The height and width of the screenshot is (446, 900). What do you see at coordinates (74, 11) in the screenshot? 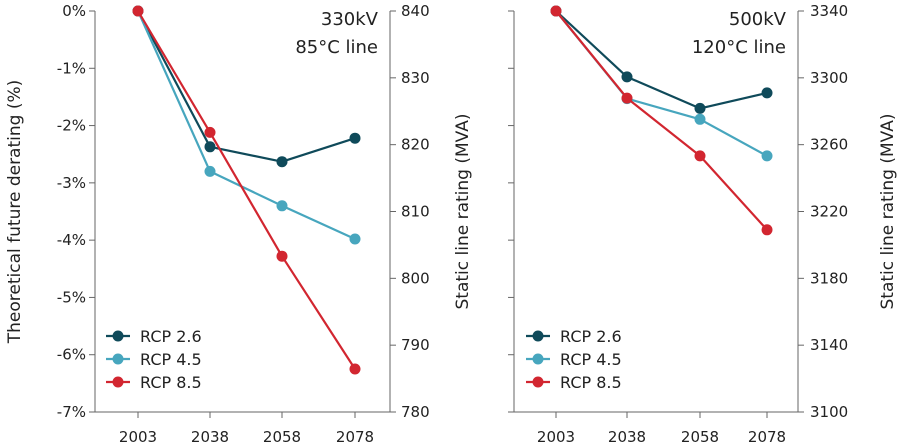
I see `left-tick-label: 0%` at bounding box center [74, 11].